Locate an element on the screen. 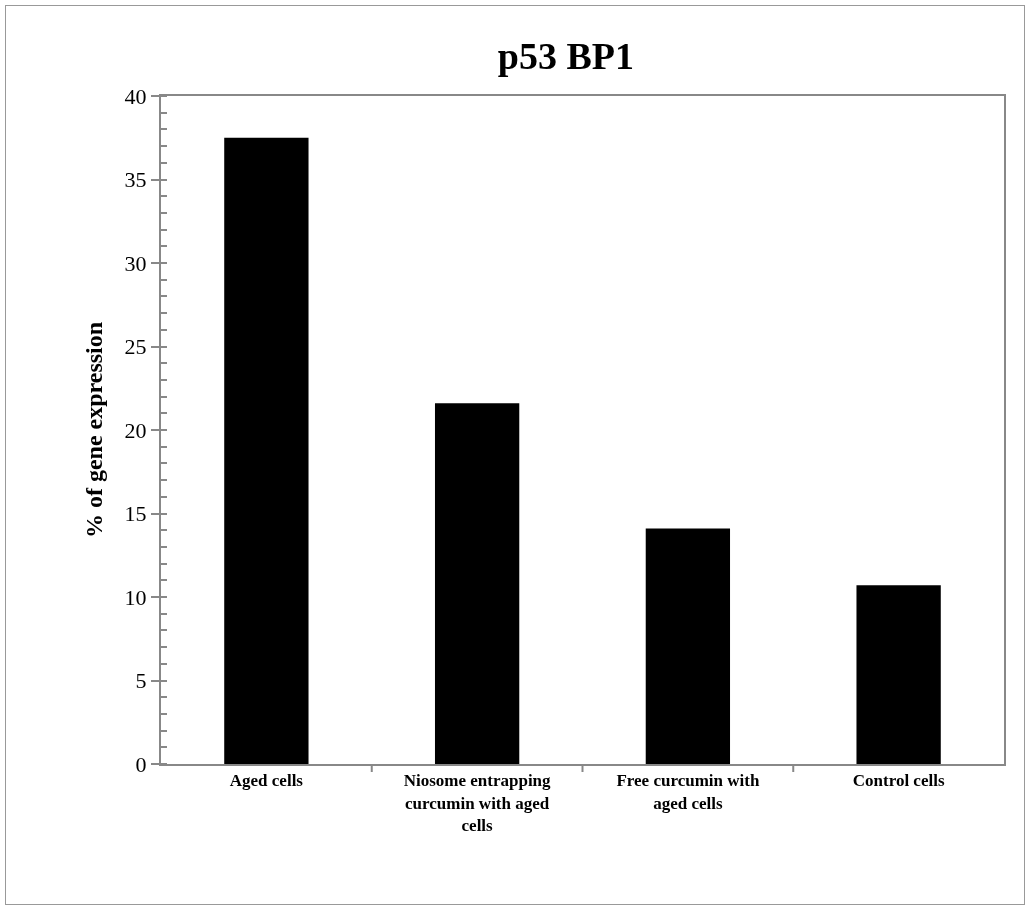 Image resolution: width=1032 pixels, height=912 pixels. x-tick-label: Free curcumin with aged cells is located at coordinates (688, 792).